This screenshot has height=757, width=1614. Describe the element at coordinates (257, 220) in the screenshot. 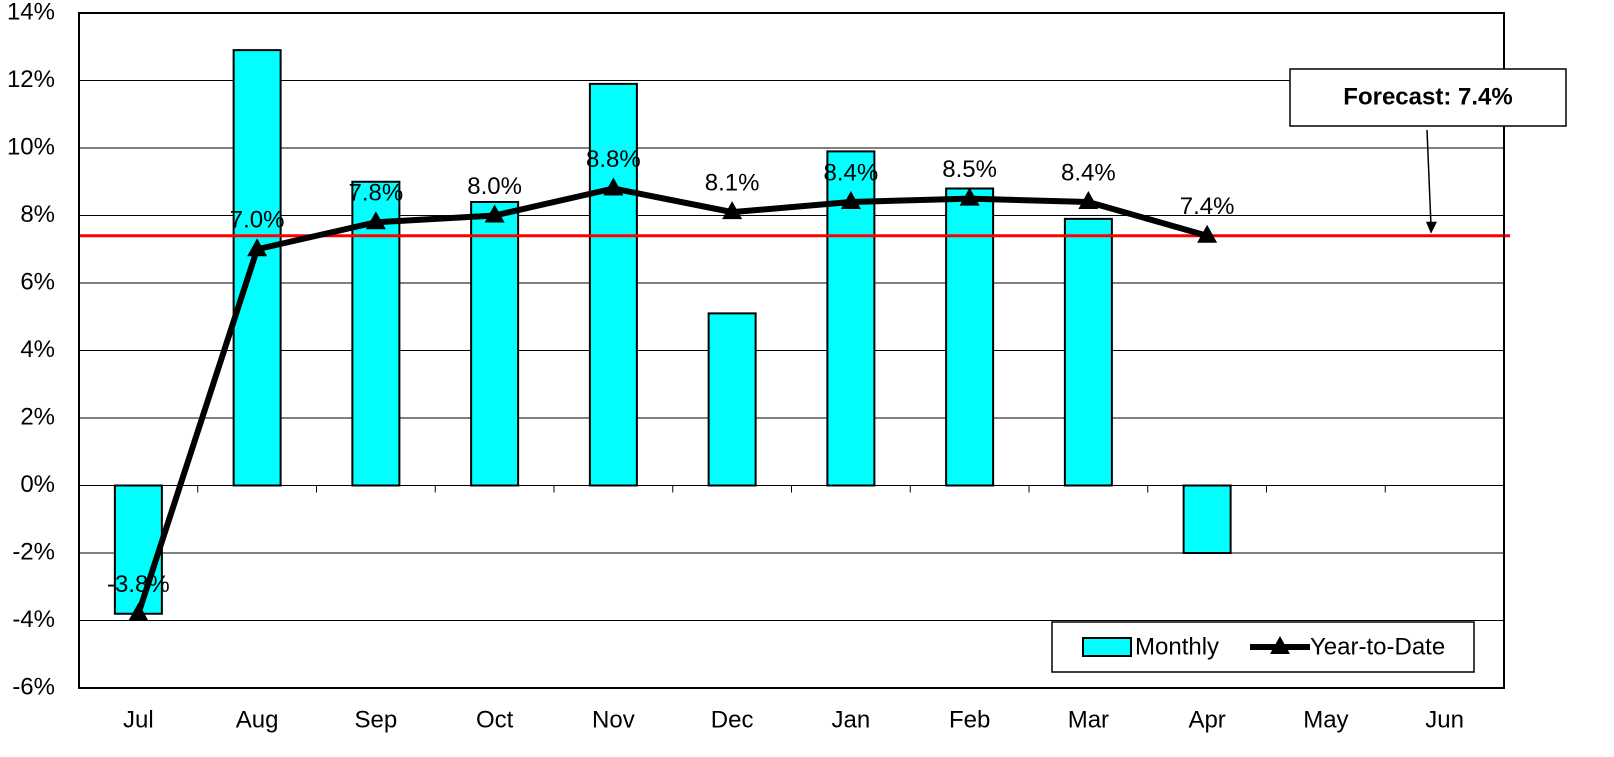

I see `value-label: 7.0%` at that location.